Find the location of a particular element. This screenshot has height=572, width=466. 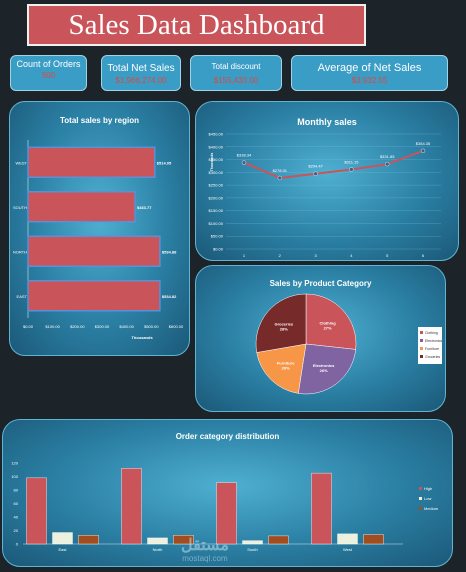

order-axis-tick: 40 is located at coordinates (16, 517).